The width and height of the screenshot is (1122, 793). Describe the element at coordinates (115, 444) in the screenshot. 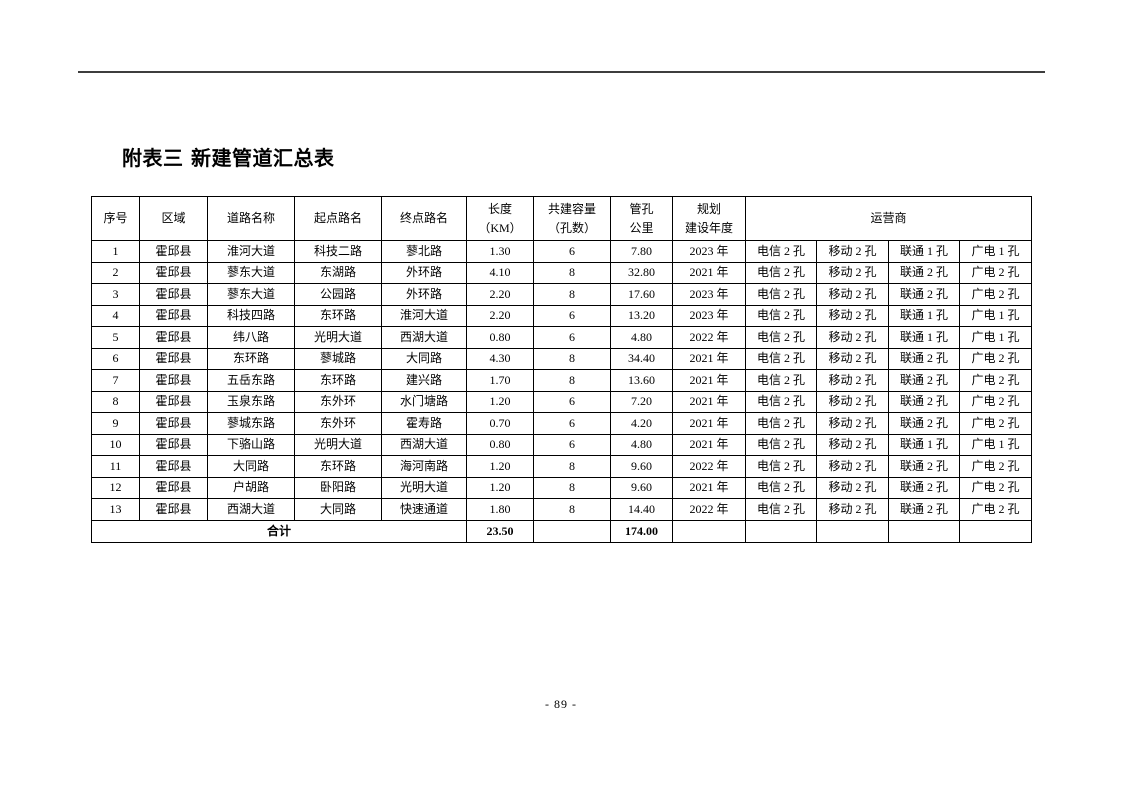

I see `cell: 10` at that location.